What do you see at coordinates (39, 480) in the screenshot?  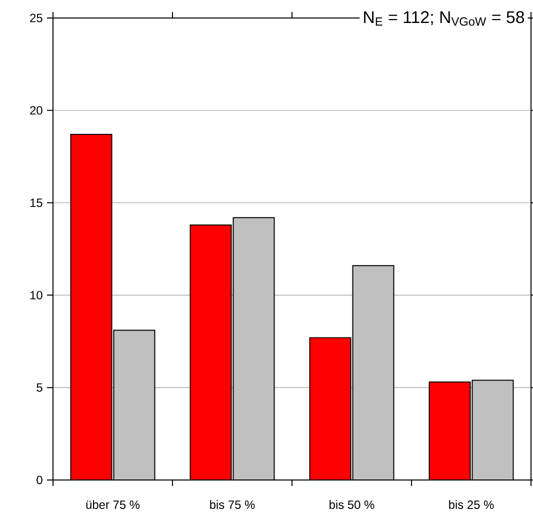 I see `y-tick-label: 0` at bounding box center [39, 480].